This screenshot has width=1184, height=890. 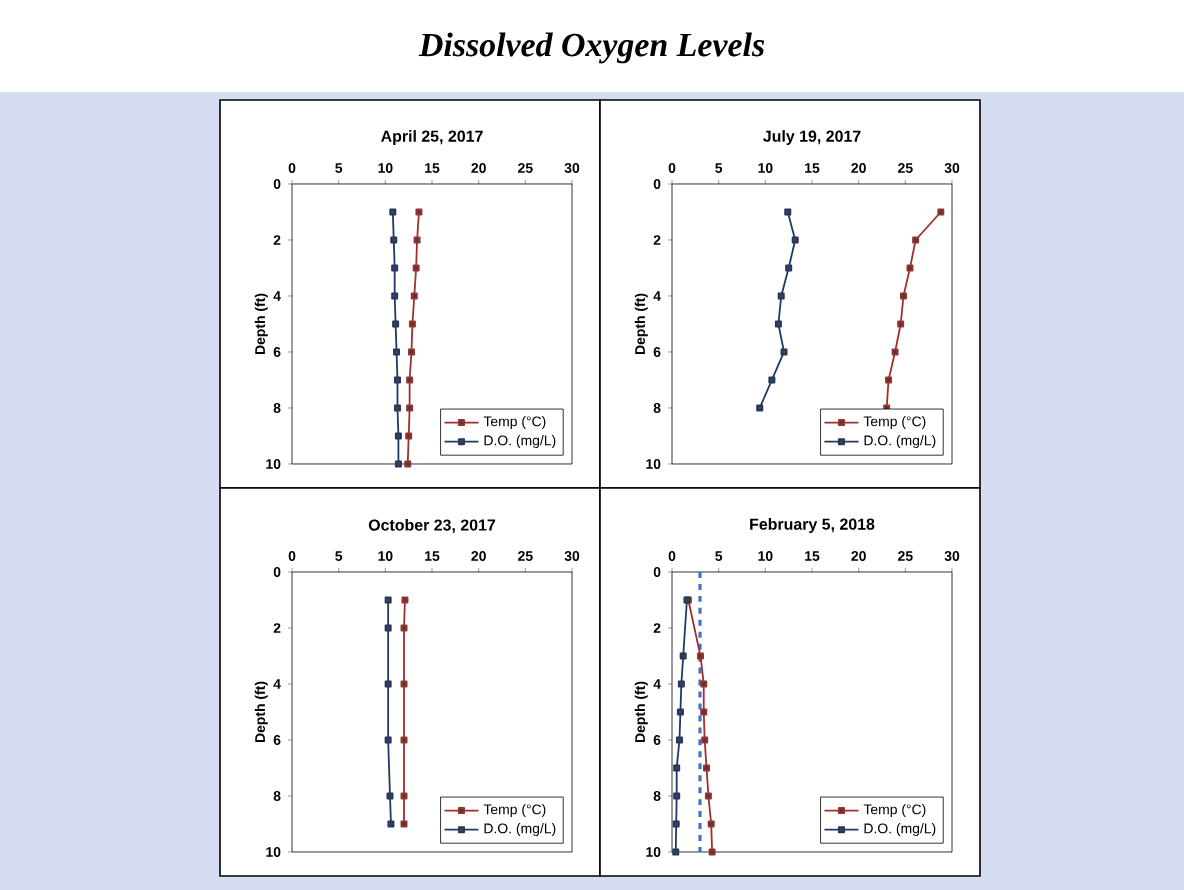 What do you see at coordinates (591, 48) in the screenshot?
I see `text: Dissolved Oxygen Levels` at bounding box center [591, 48].